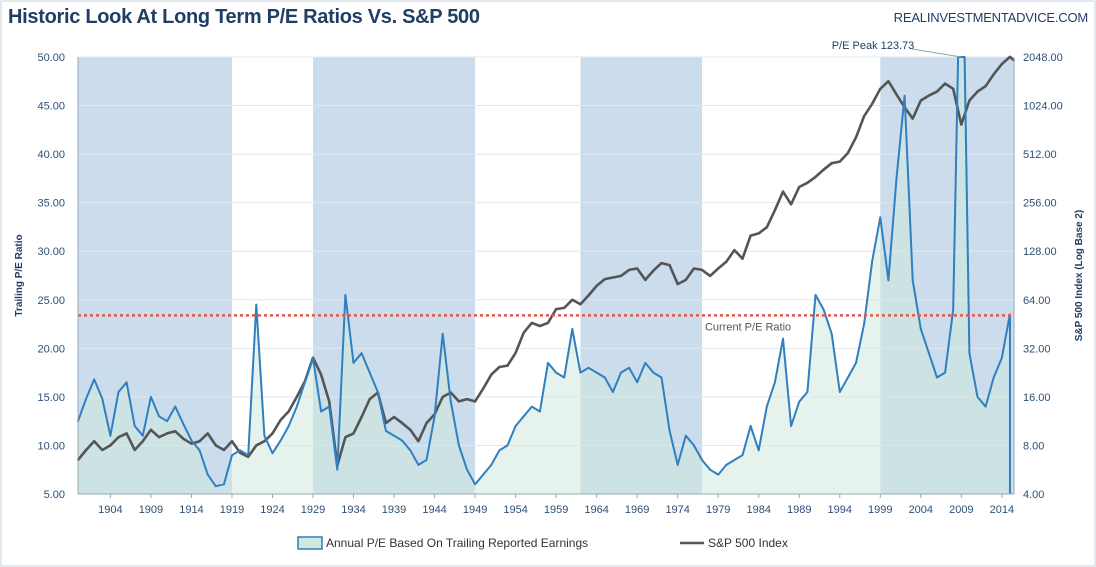 Image resolution: width=1096 pixels, height=567 pixels. Describe the element at coordinates (880, 510) in the screenshot. I see `x-tick-label: 1999` at that location.